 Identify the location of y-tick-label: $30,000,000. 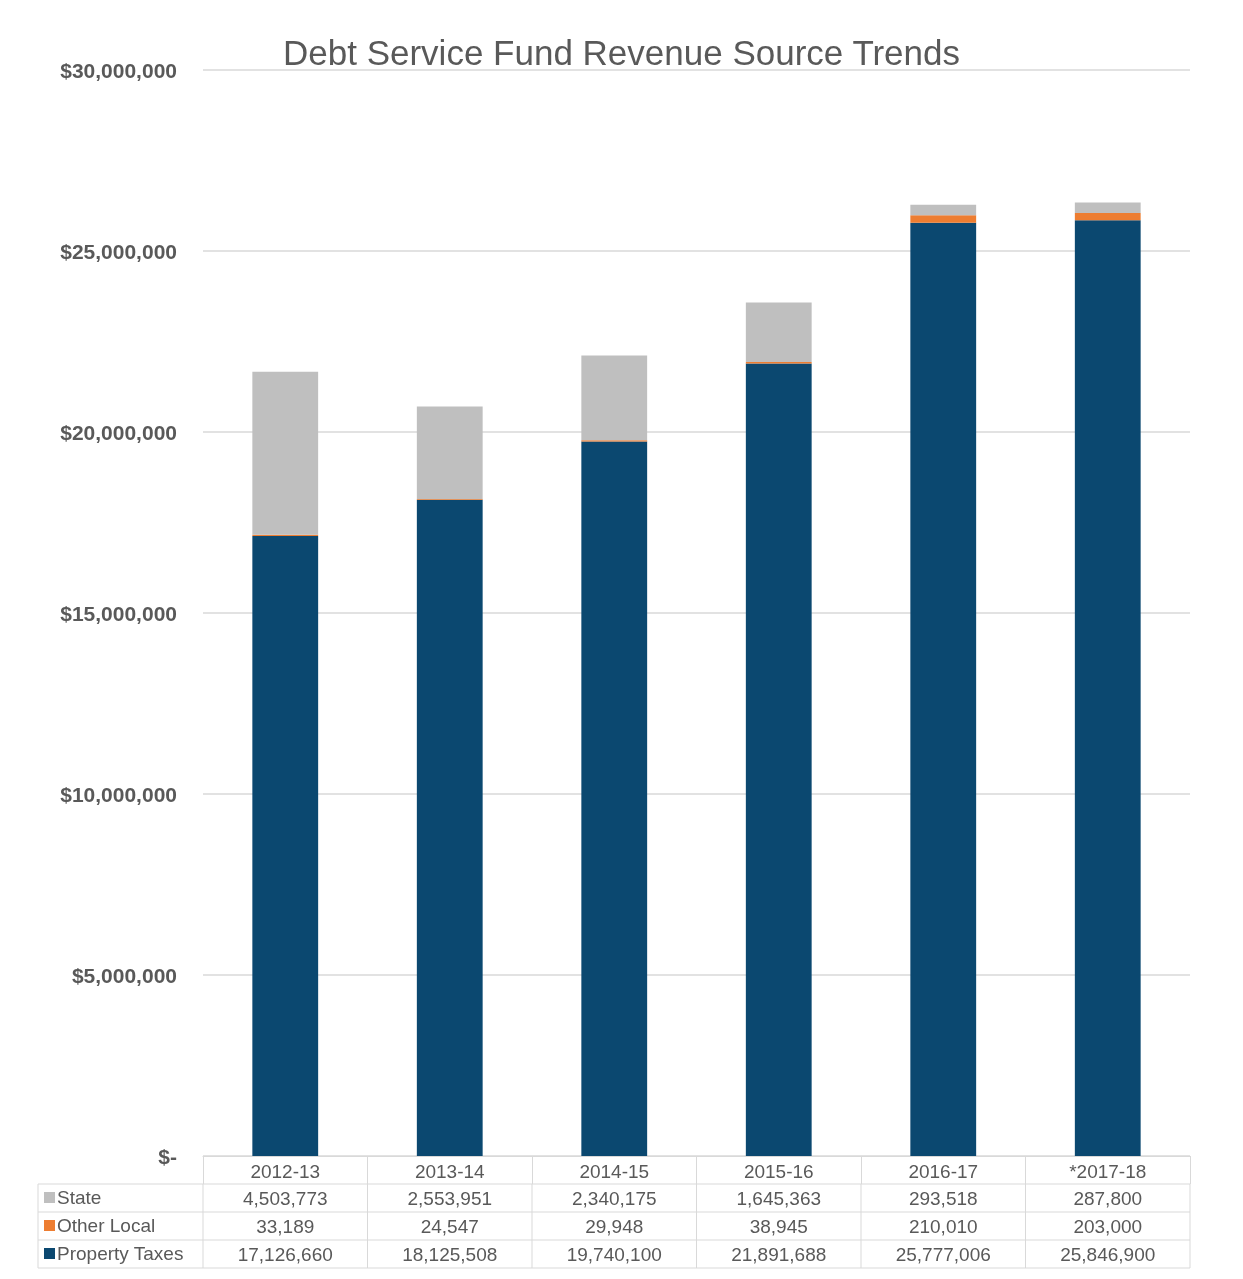
(118, 70).